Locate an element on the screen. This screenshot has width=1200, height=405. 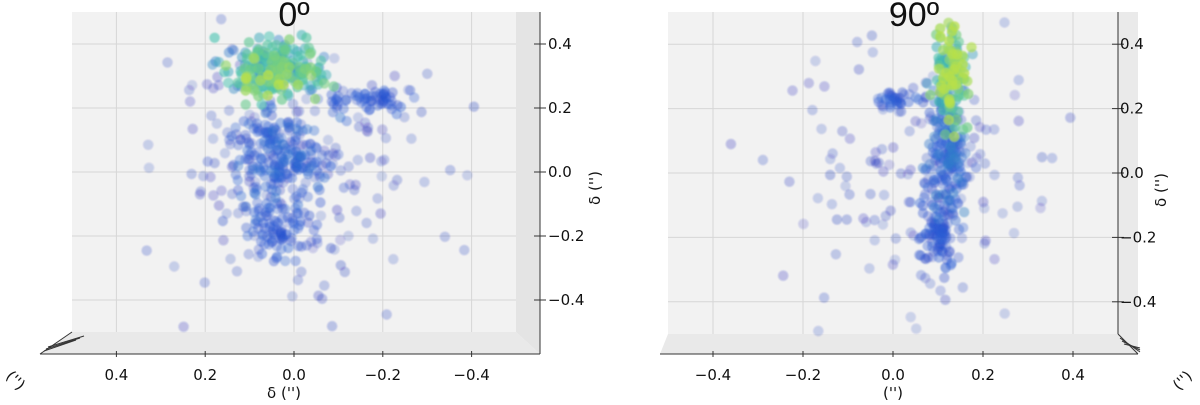
y-tick-label: 0.4 is located at coordinates (560, 44).